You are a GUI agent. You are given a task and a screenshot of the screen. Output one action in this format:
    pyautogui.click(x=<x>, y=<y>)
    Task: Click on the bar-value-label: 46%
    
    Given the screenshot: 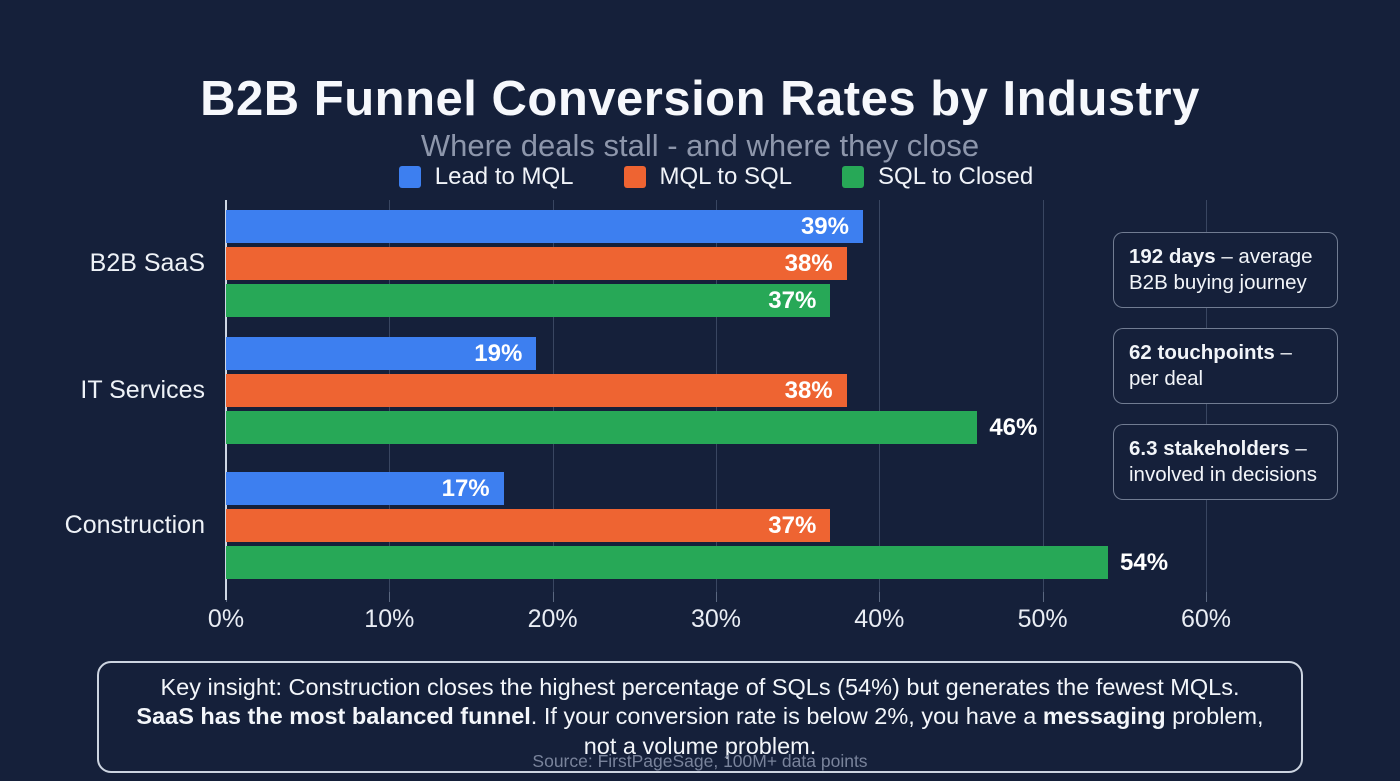 What is the action you would take?
    pyautogui.click(x=1013, y=427)
    